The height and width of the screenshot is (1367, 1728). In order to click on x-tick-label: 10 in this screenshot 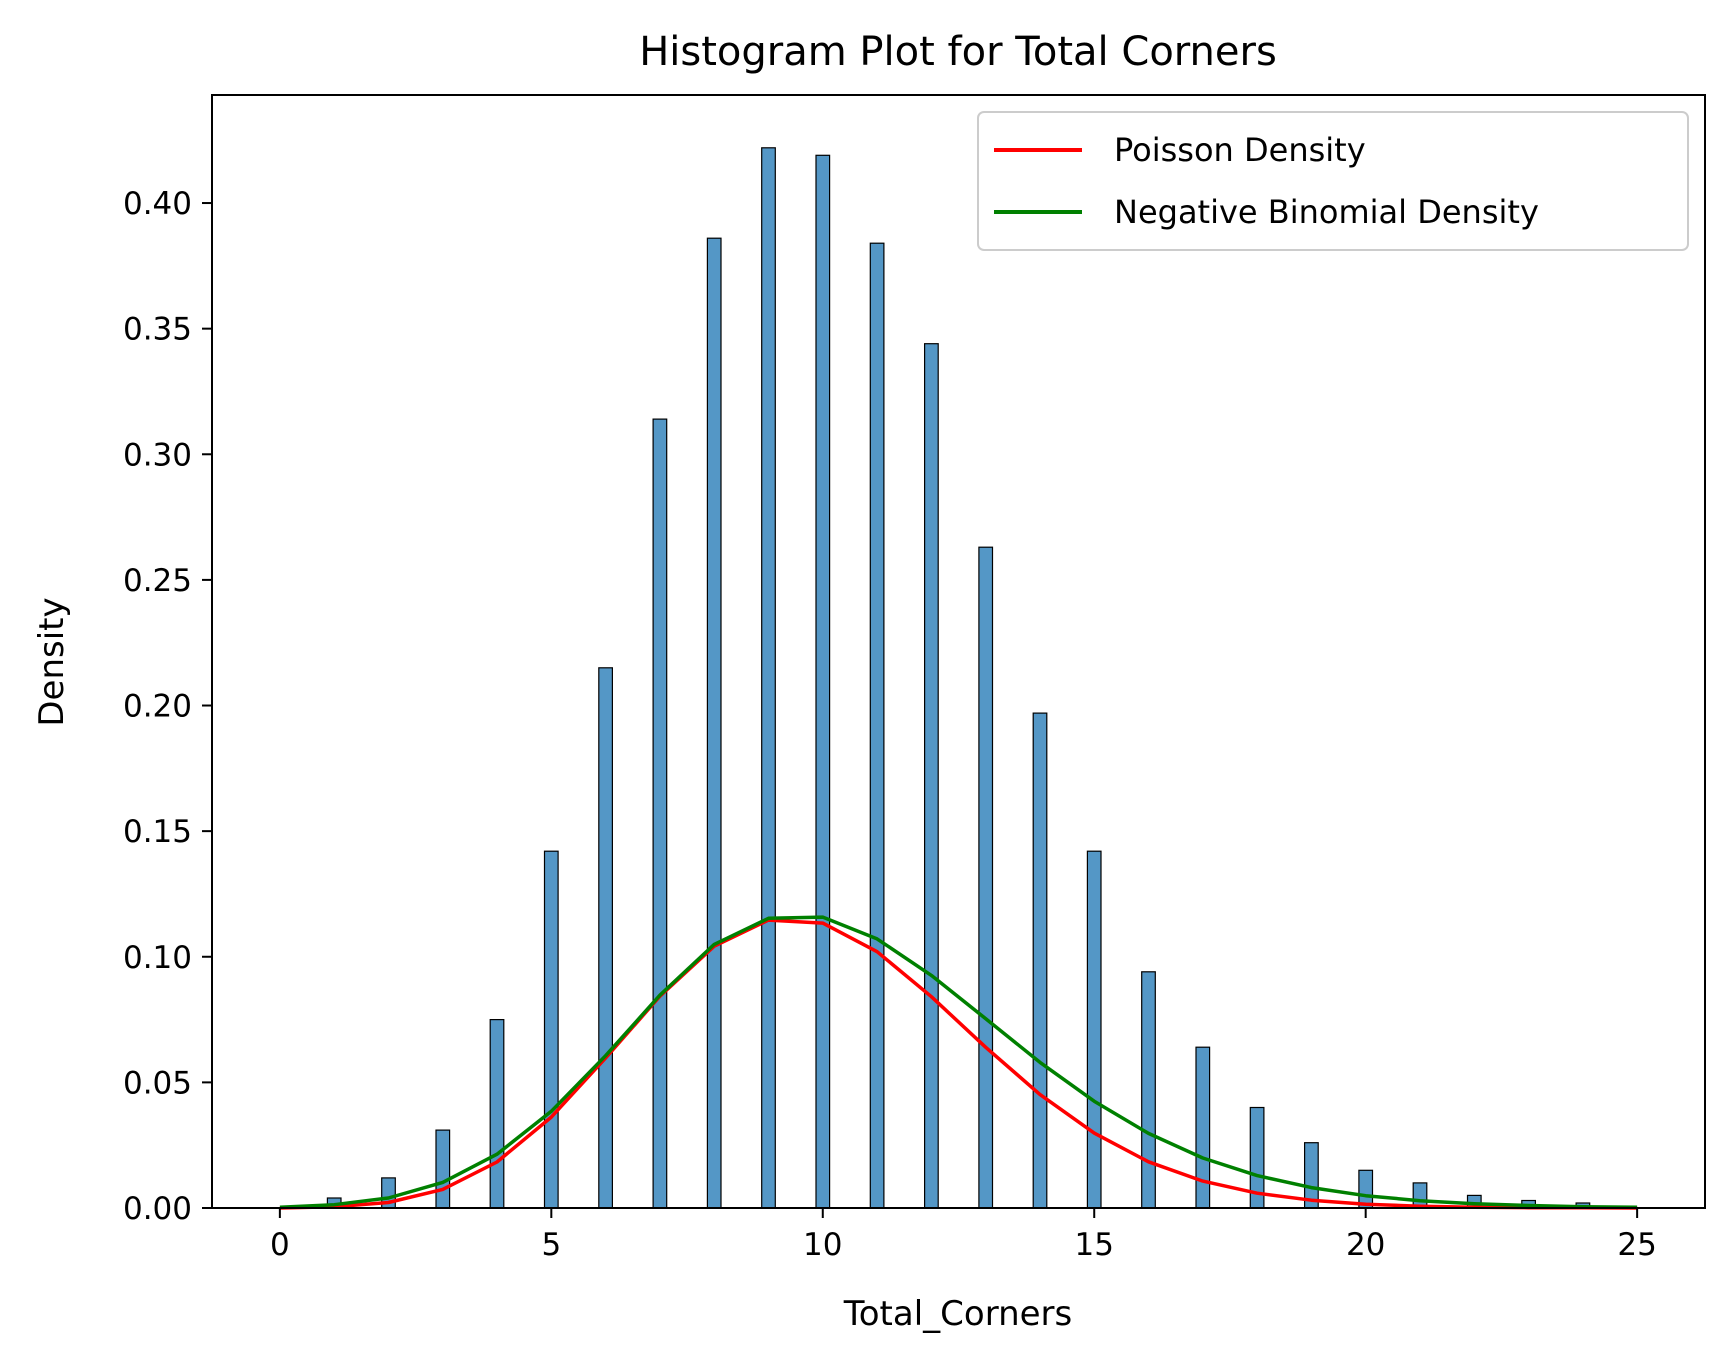, I will do `click(822, 1245)`.